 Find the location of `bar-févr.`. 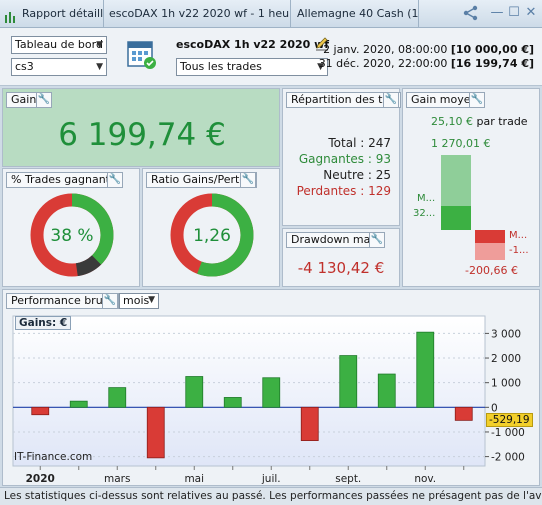

bar-févr. is located at coordinates (78, 404).